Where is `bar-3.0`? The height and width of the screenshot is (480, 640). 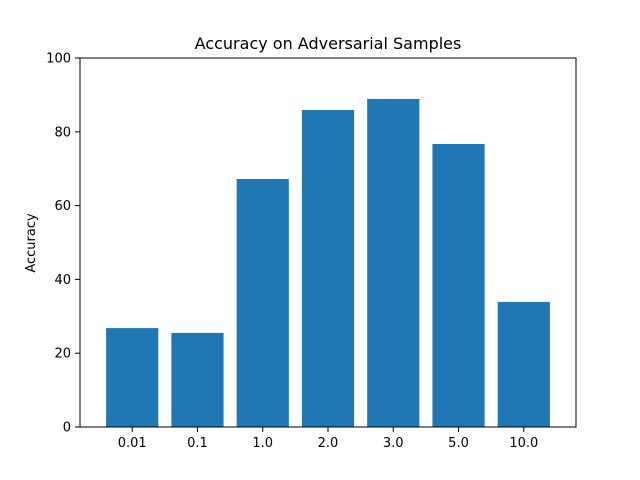 bar-3.0 is located at coordinates (393, 263).